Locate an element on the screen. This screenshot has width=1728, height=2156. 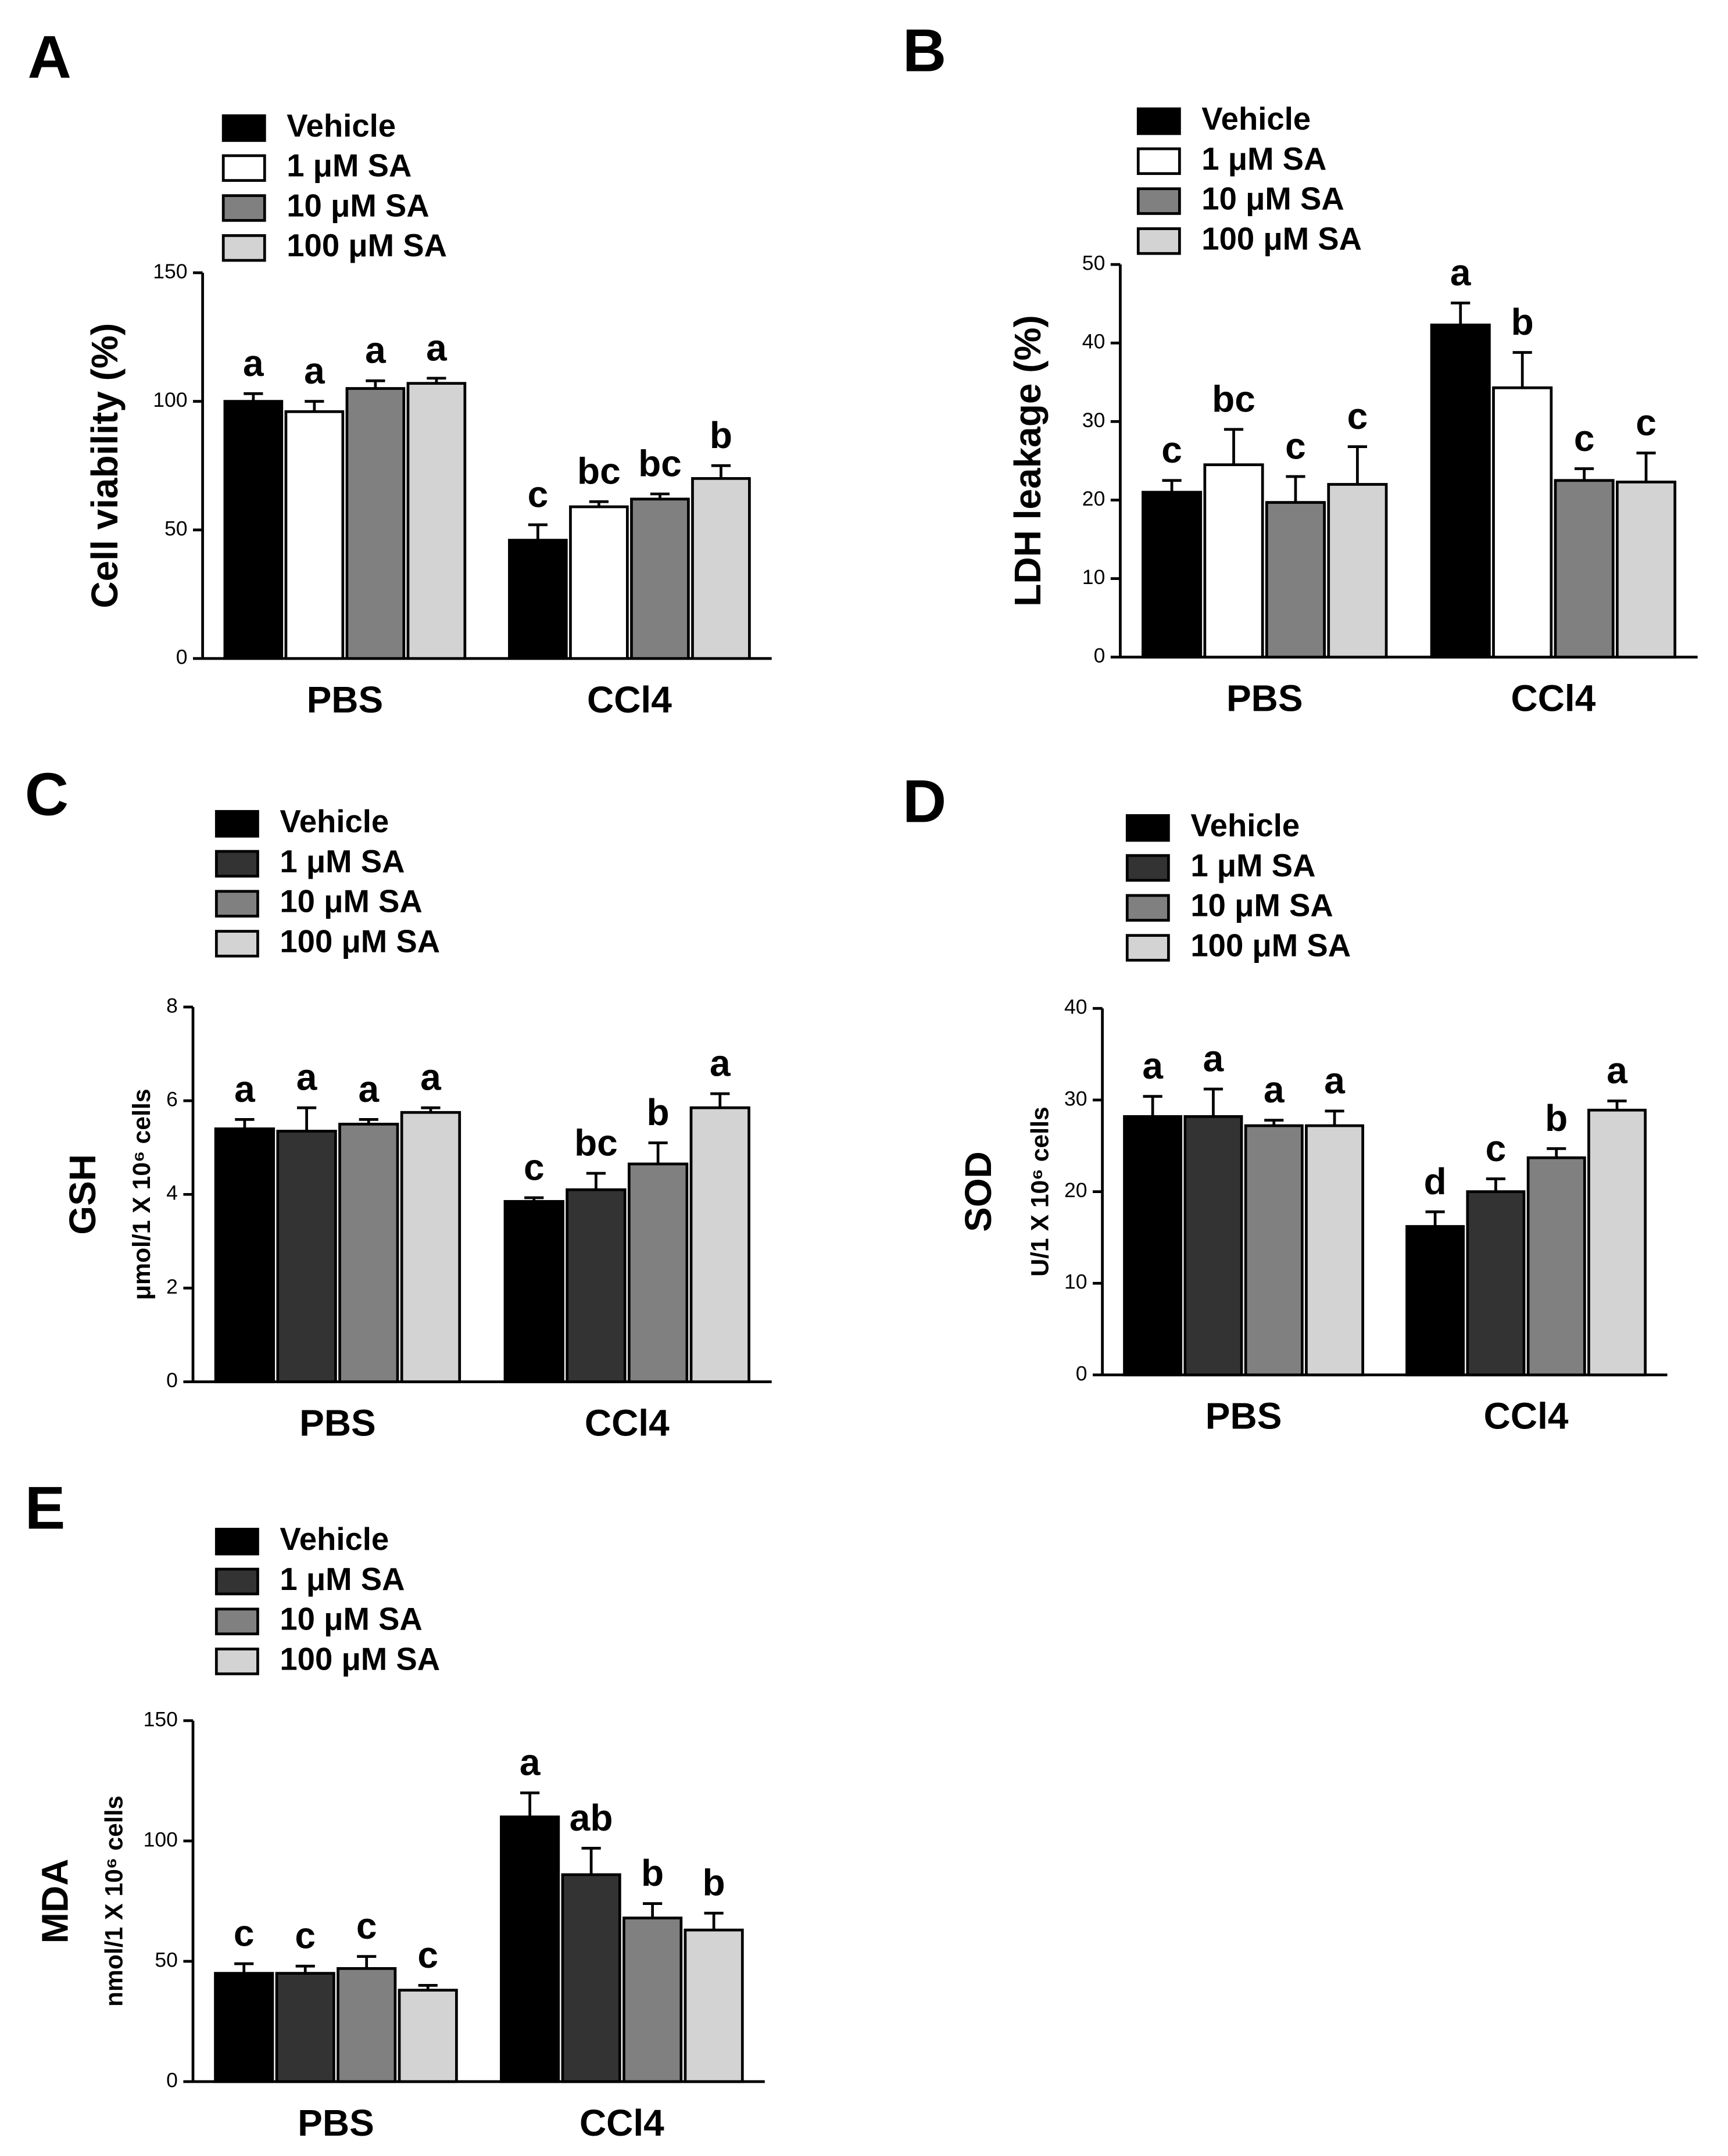
y-axis-label: Cell viability (%) is located at coordinates (105, 465).